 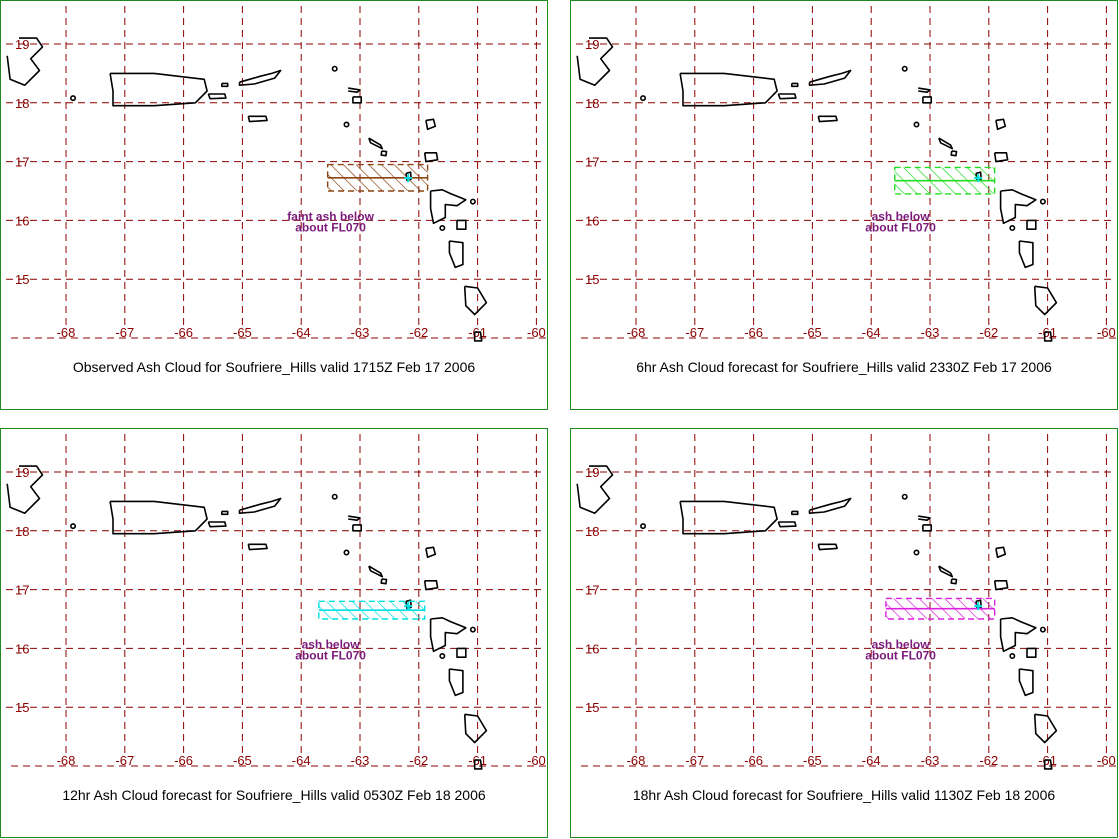 I want to click on marie-galante-coast, so click(x=461, y=652).